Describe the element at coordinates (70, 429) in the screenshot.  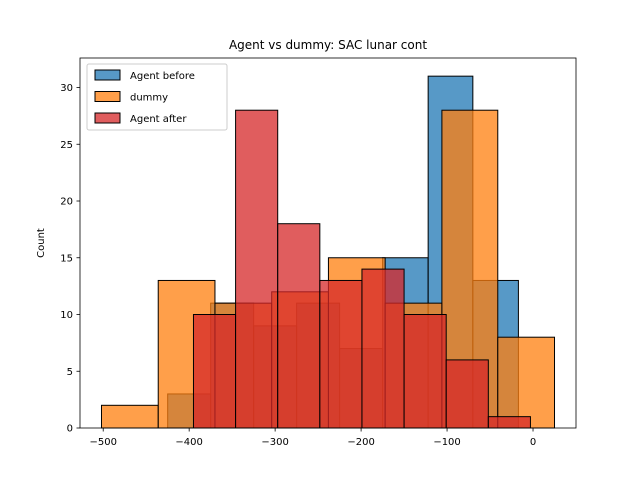
I see `y-tick-label: 0` at that location.